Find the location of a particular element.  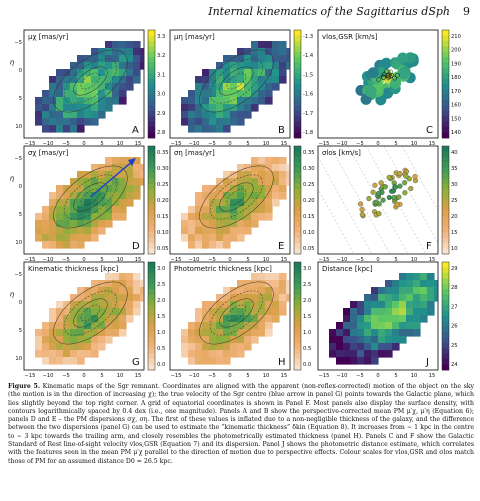

panel-D-map is located at coordinates (89, 203).